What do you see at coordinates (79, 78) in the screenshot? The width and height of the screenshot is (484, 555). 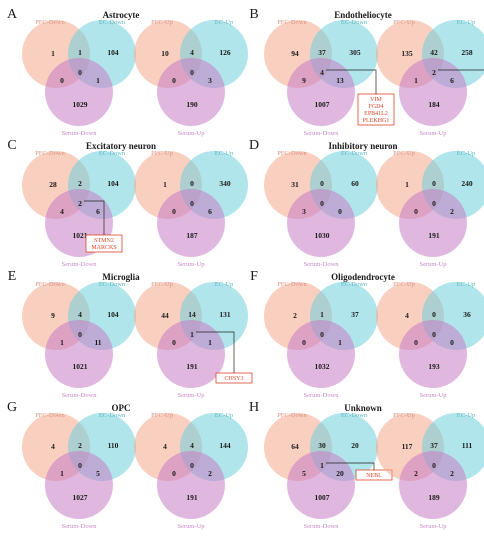 I see `venn-down: PFC-Down EC-Down Serum-Down 1 104 1 0 0 1 1029` at bounding box center [79, 78].